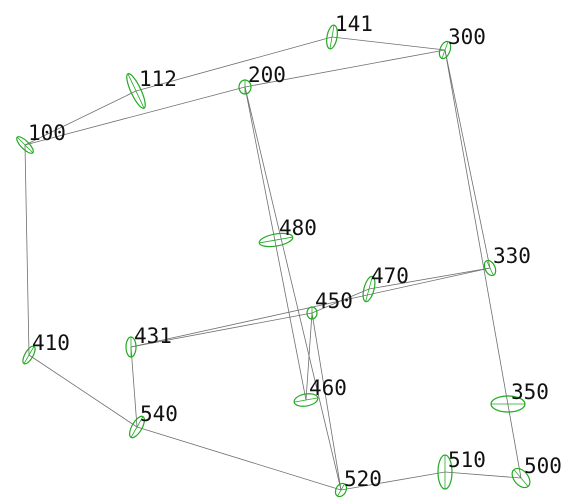 The image size is (579, 498). I want to click on station-112: 112, so click(151, 88).